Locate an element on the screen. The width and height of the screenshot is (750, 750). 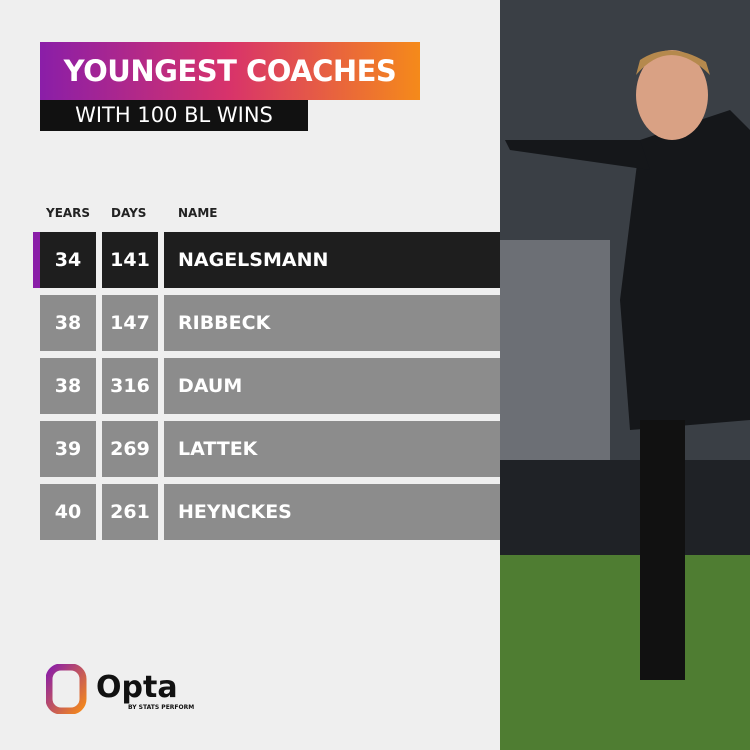
age-cell: 40 is located at coordinates (68, 512).